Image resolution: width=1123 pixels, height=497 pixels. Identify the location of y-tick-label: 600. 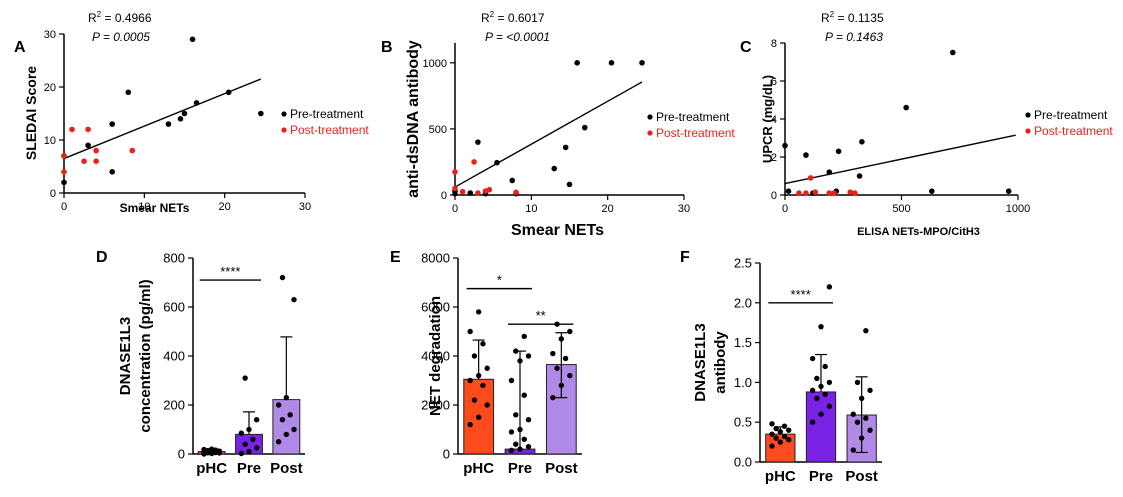
(174, 307).